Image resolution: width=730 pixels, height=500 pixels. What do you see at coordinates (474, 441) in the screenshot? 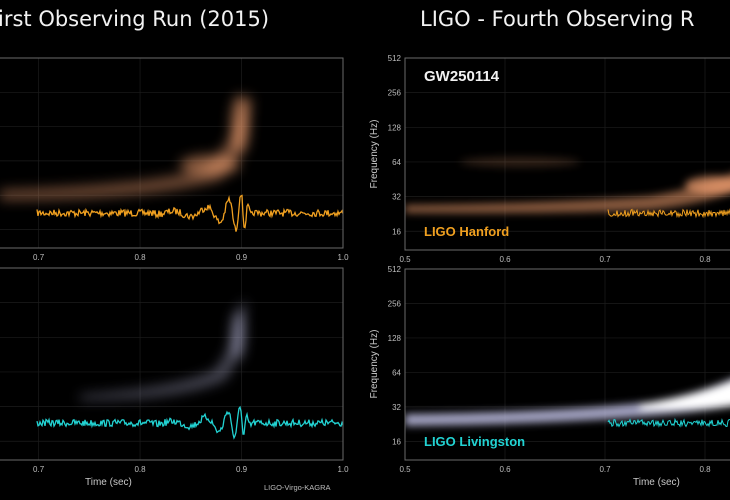
I see `detector-label-livingston: LIGO Livingston` at bounding box center [474, 441].